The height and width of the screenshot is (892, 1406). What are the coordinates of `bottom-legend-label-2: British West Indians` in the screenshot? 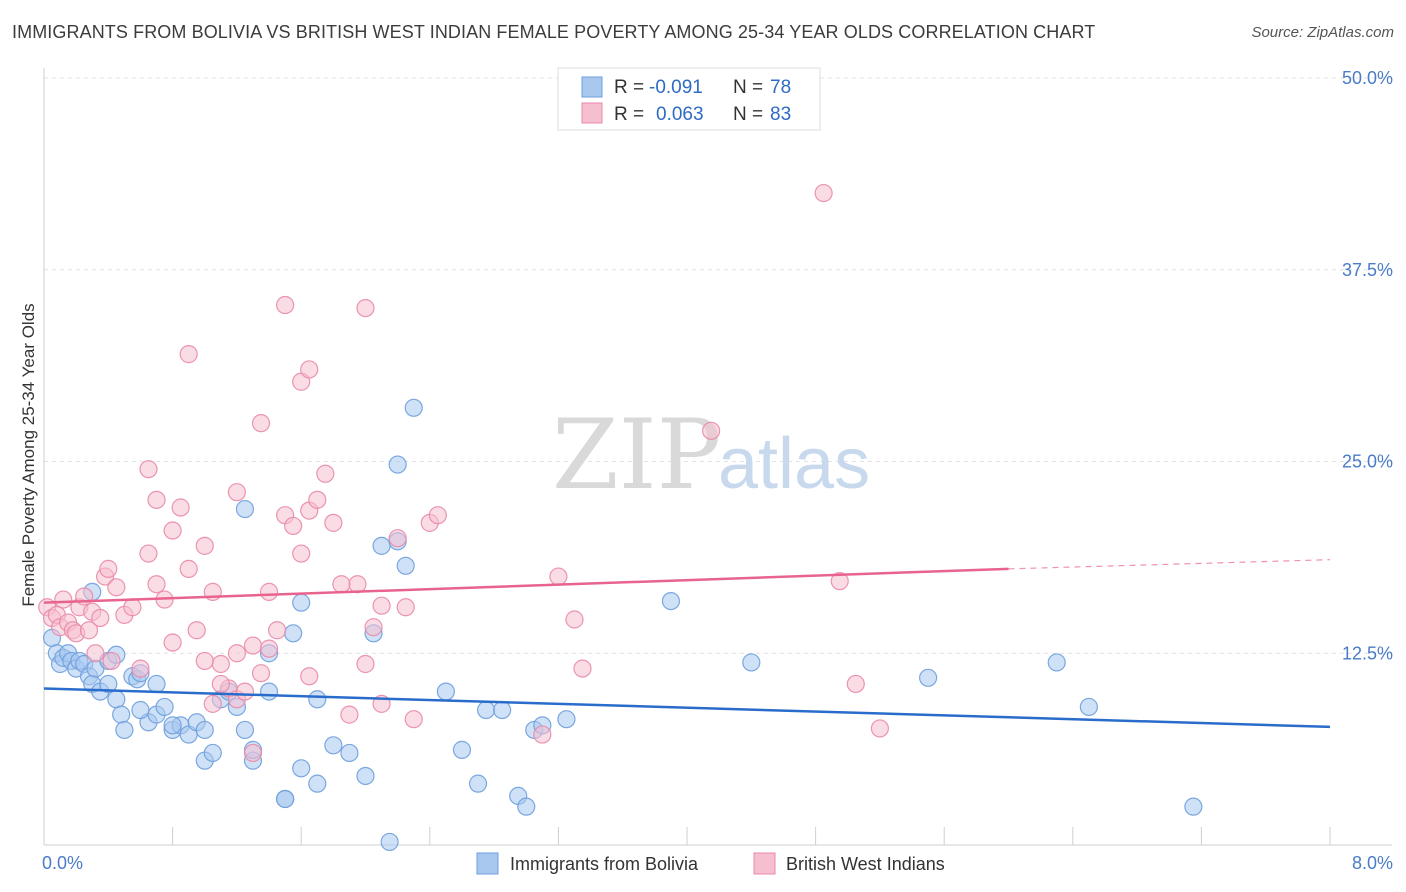 It's located at (865, 864).